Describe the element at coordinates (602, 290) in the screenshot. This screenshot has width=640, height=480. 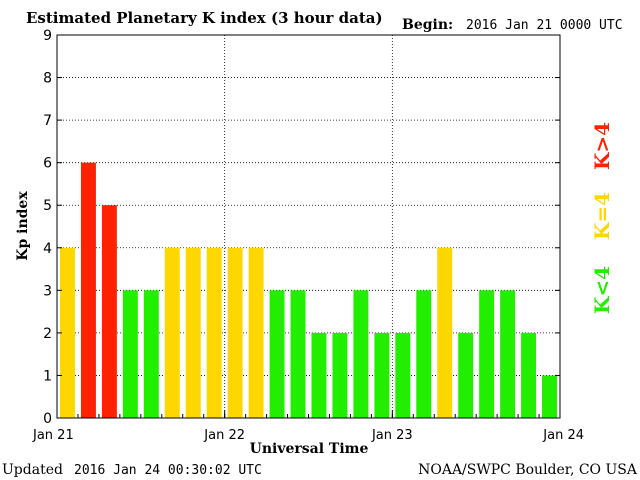
I see `legend-k-below-4: K<4` at that location.